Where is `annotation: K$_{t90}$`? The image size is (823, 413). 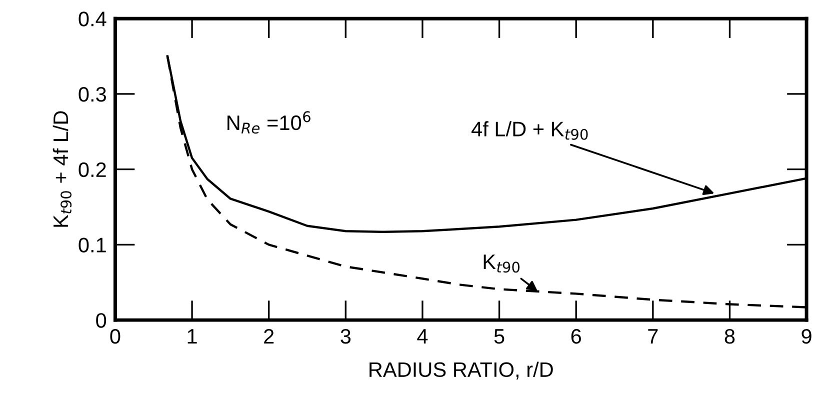 annotation: K$_{t90}$ is located at coordinates (502, 263).